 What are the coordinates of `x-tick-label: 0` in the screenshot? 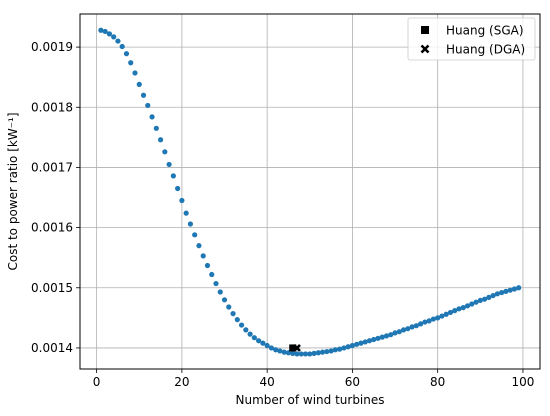 It's located at (97, 382).